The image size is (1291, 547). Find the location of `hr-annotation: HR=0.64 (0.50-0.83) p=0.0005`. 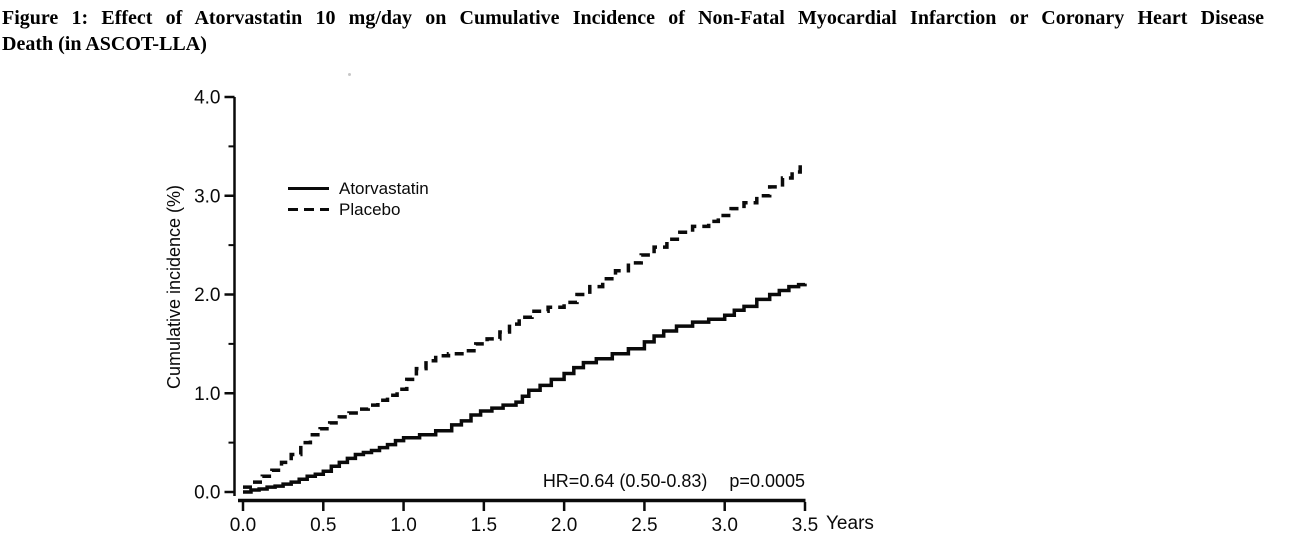

hr-annotation: HR=0.64 (0.50-0.83) p=0.0005 is located at coordinates (602, 481).